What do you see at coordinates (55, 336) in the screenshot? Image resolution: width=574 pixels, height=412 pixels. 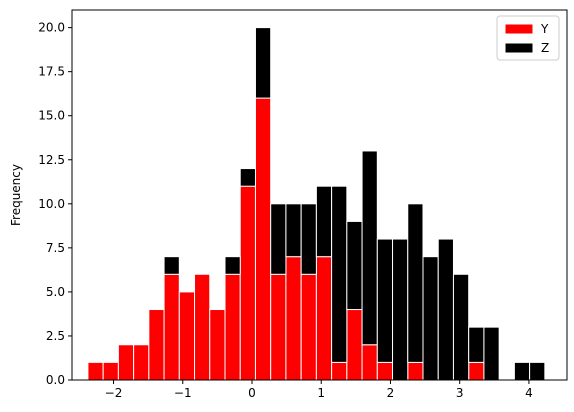 I see `y-tick-label: 2.5` at bounding box center [55, 336].